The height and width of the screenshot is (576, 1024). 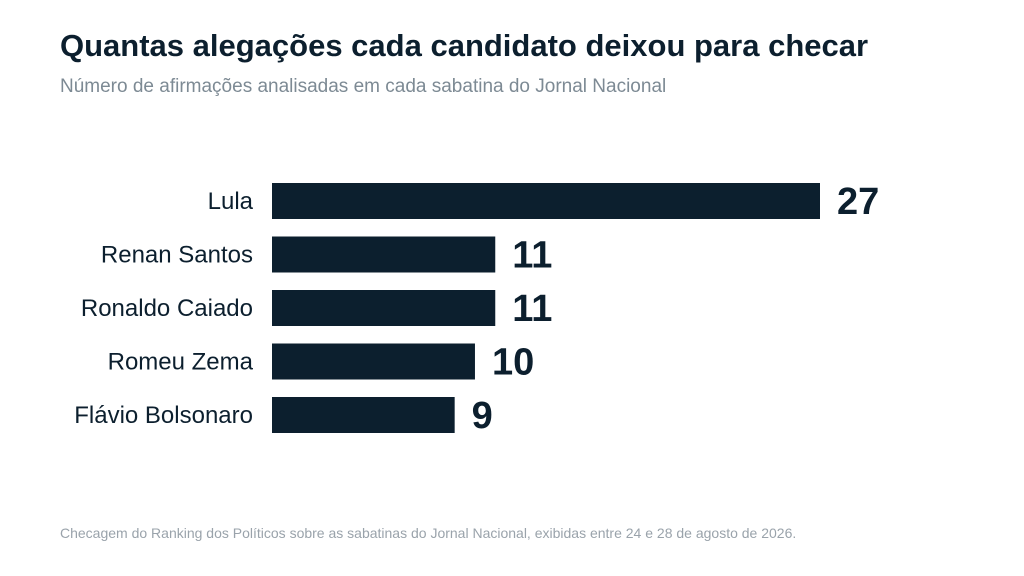 What do you see at coordinates (858, 202) in the screenshot?
I see `value-label: 27` at bounding box center [858, 202].